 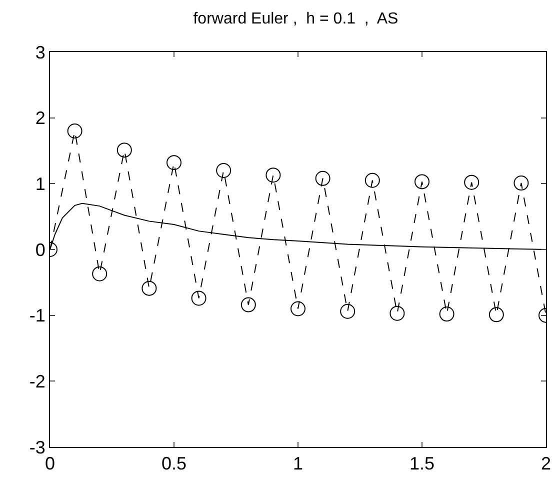 I want to click on x-tick-label: 1.5, so click(x=422, y=464).